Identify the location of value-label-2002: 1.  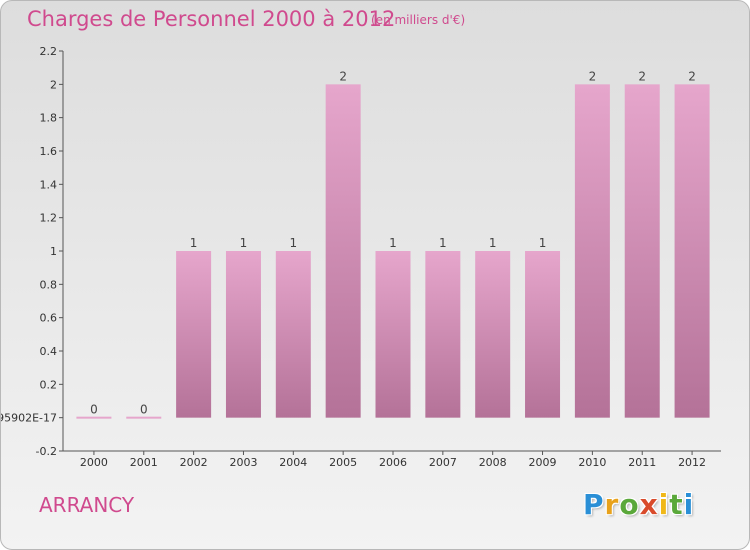
(194, 243).